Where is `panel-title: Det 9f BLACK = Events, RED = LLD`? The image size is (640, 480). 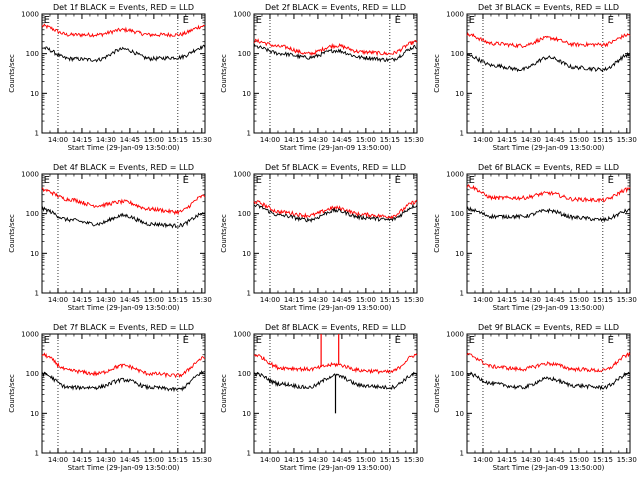 panel-title: Det 9f BLACK = Events, RED = LLD is located at coordinates (548, 327).